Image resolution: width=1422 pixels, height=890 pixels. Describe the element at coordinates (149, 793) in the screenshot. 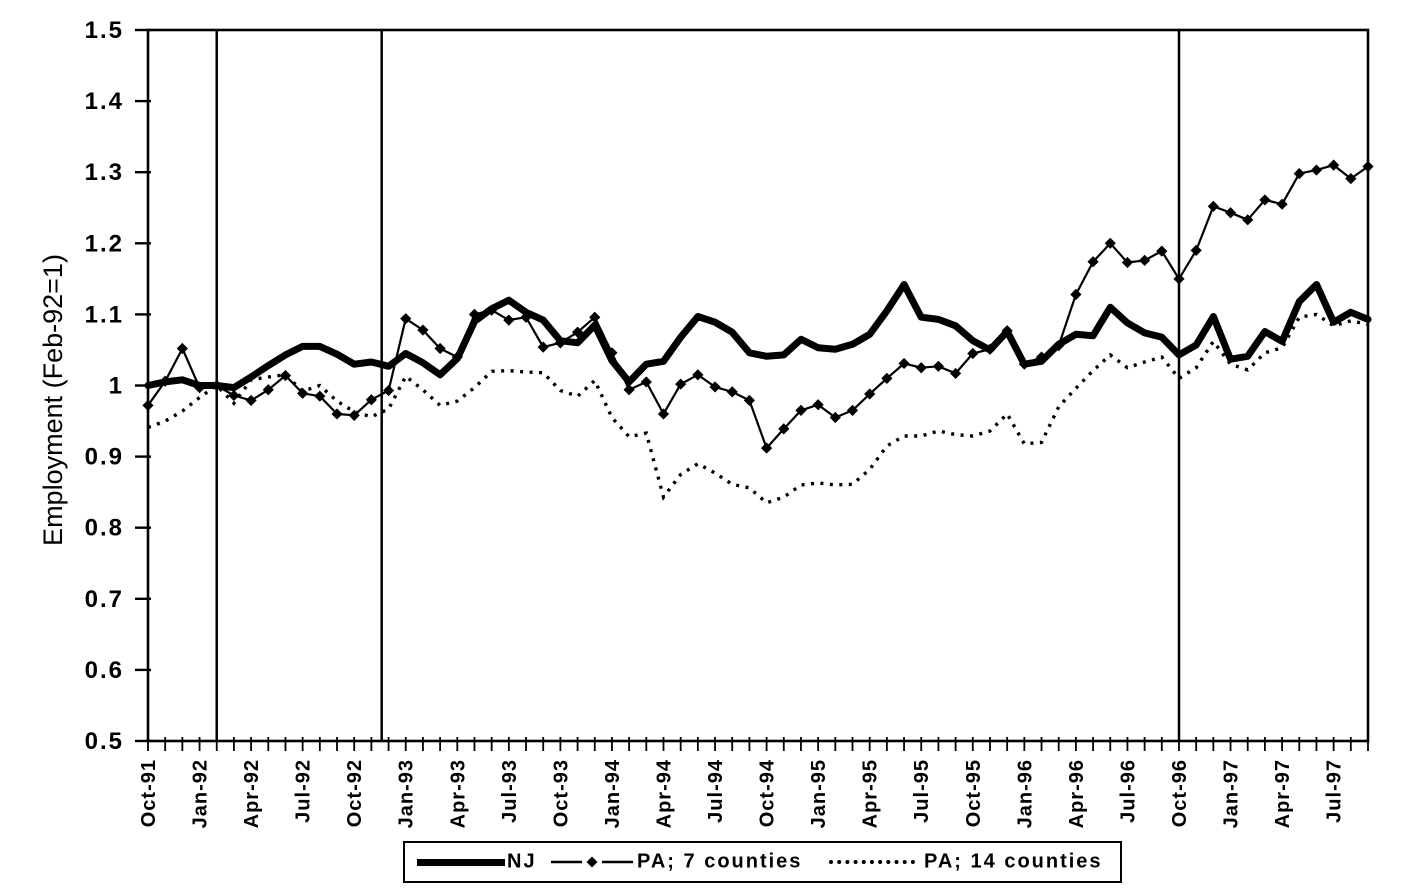

I see `x-axis-tick-label: Oct-91` at that location.